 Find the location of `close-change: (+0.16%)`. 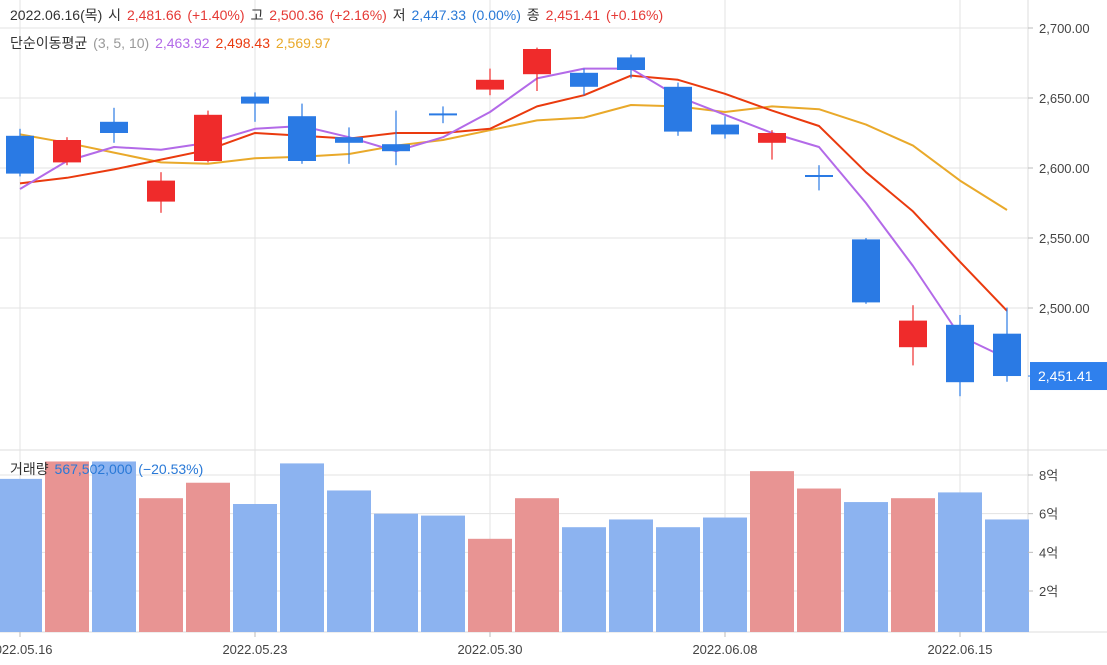

close-change: (+0.16%) is located at coordinates (634, 15).